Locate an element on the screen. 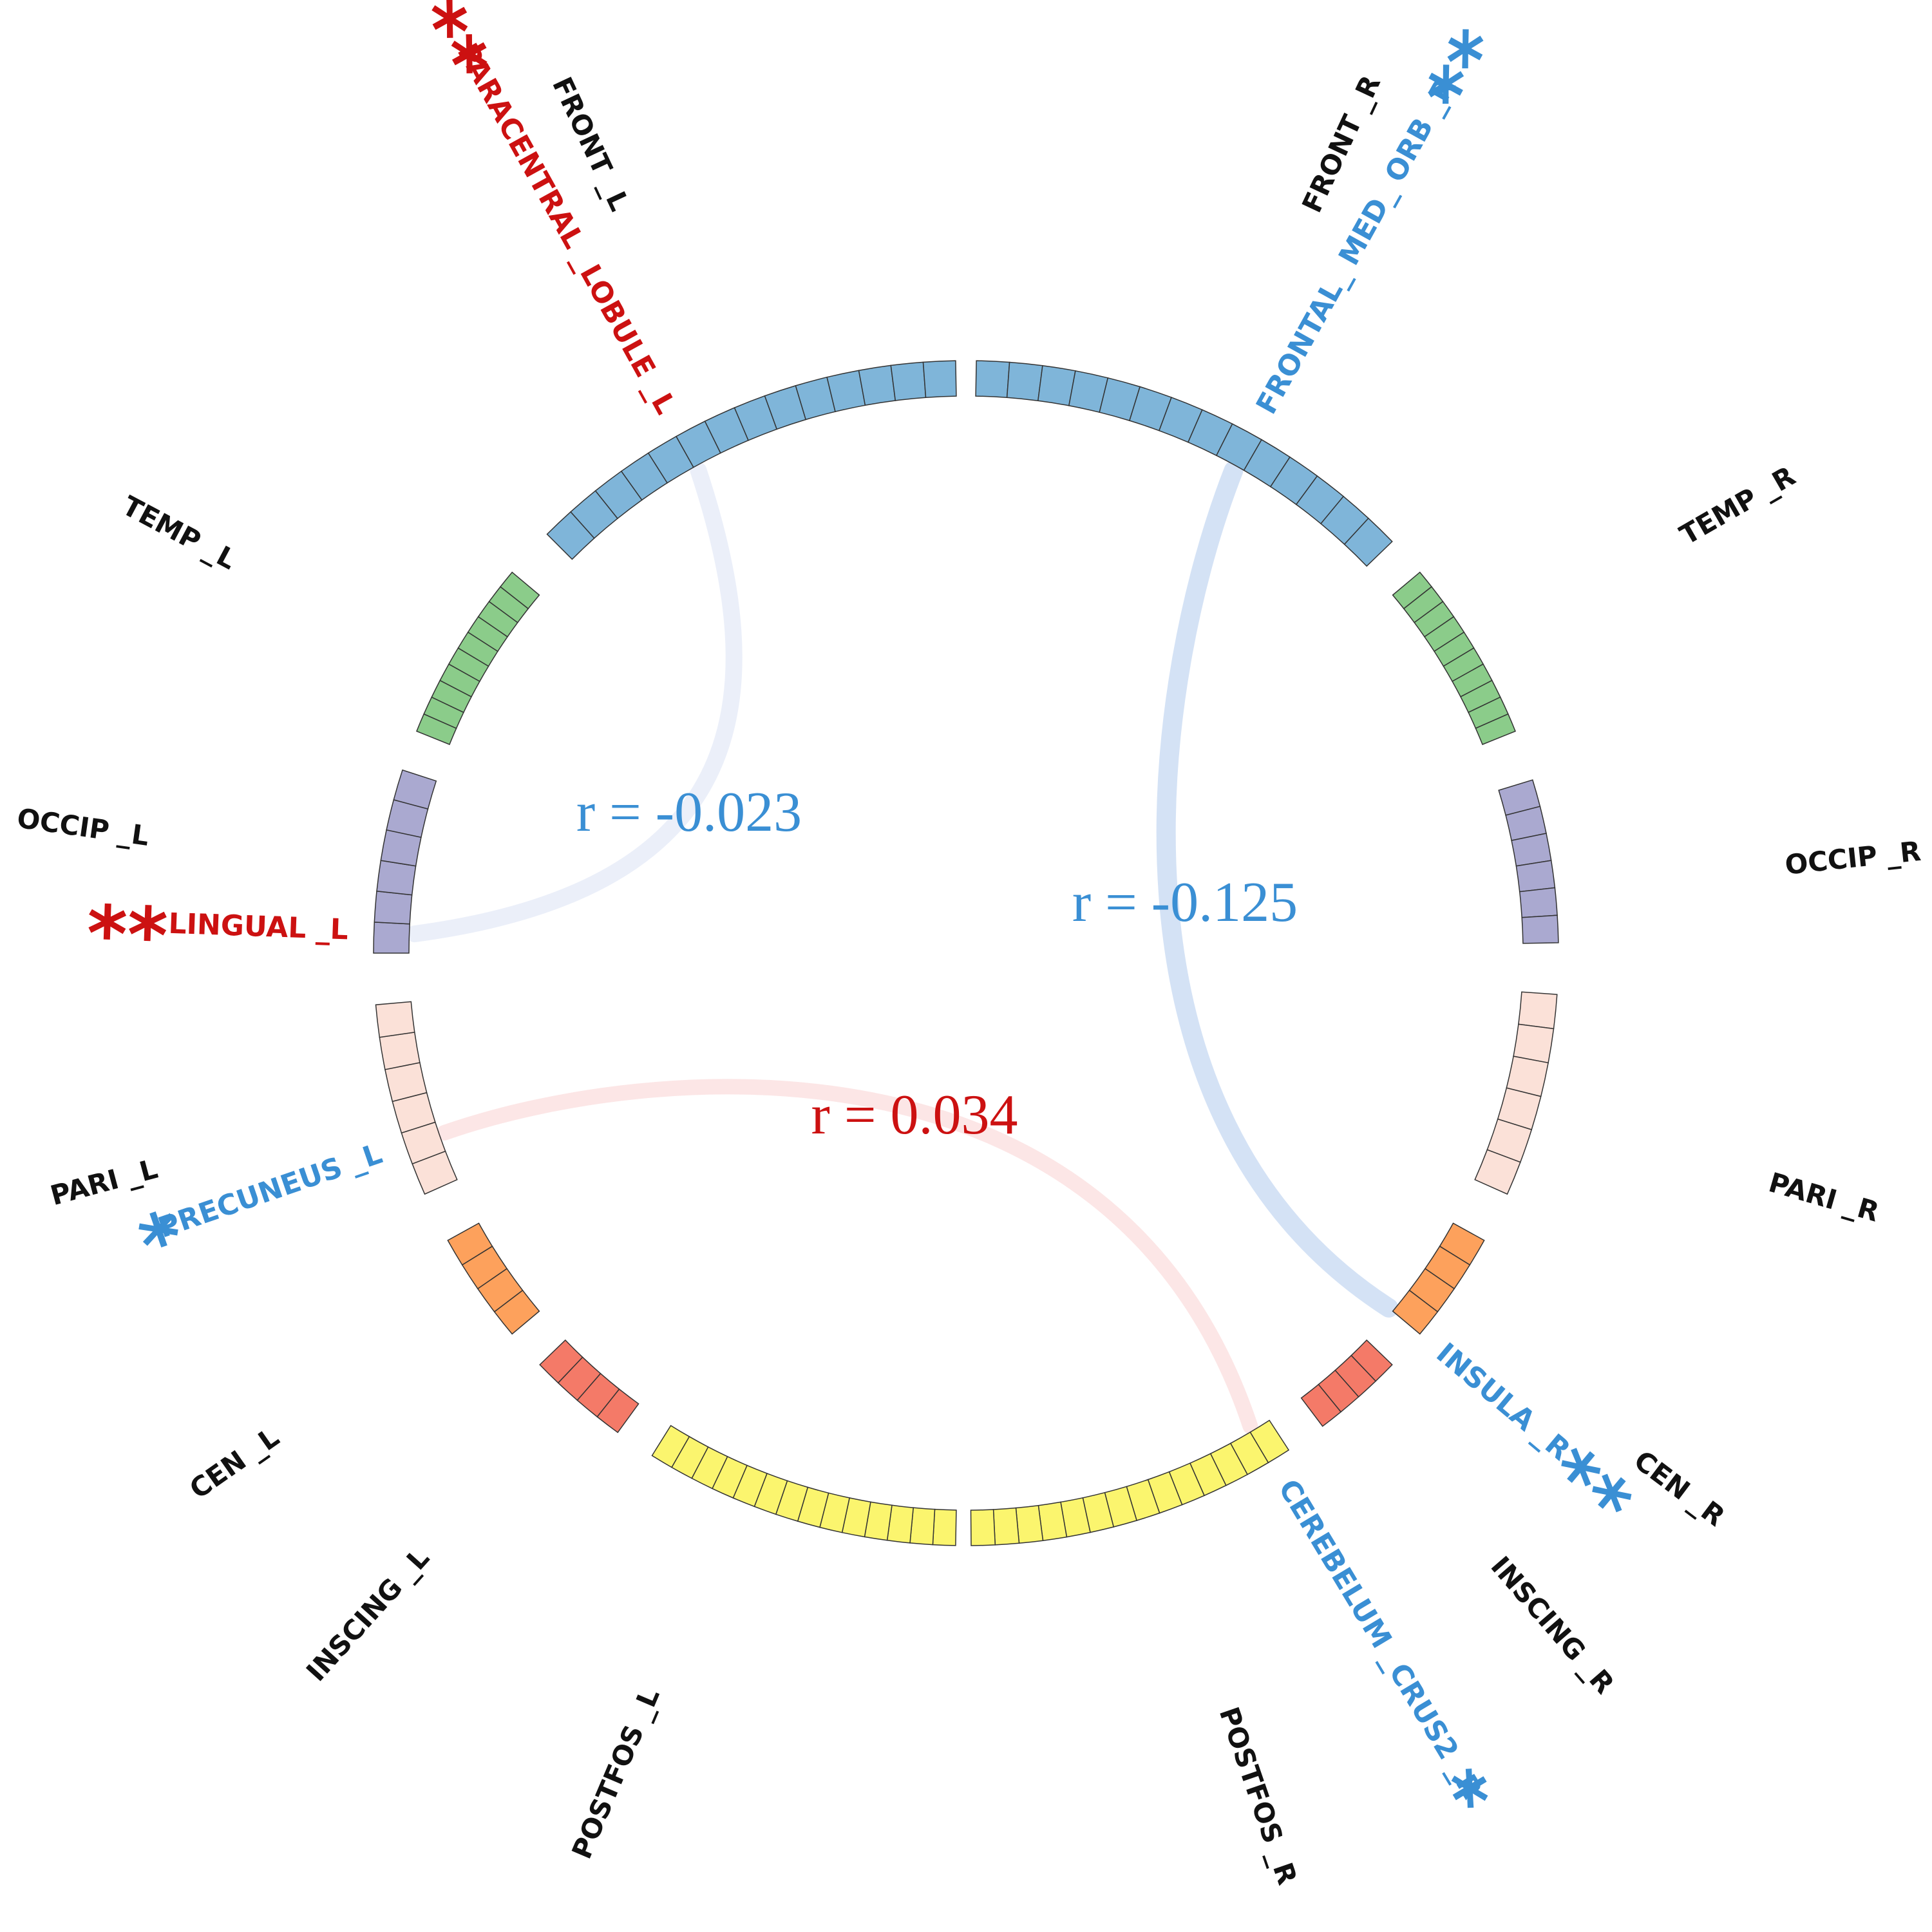  correlation-label-link-frontal-insula: r = -0.125 is located at coordinates (1185, 903).